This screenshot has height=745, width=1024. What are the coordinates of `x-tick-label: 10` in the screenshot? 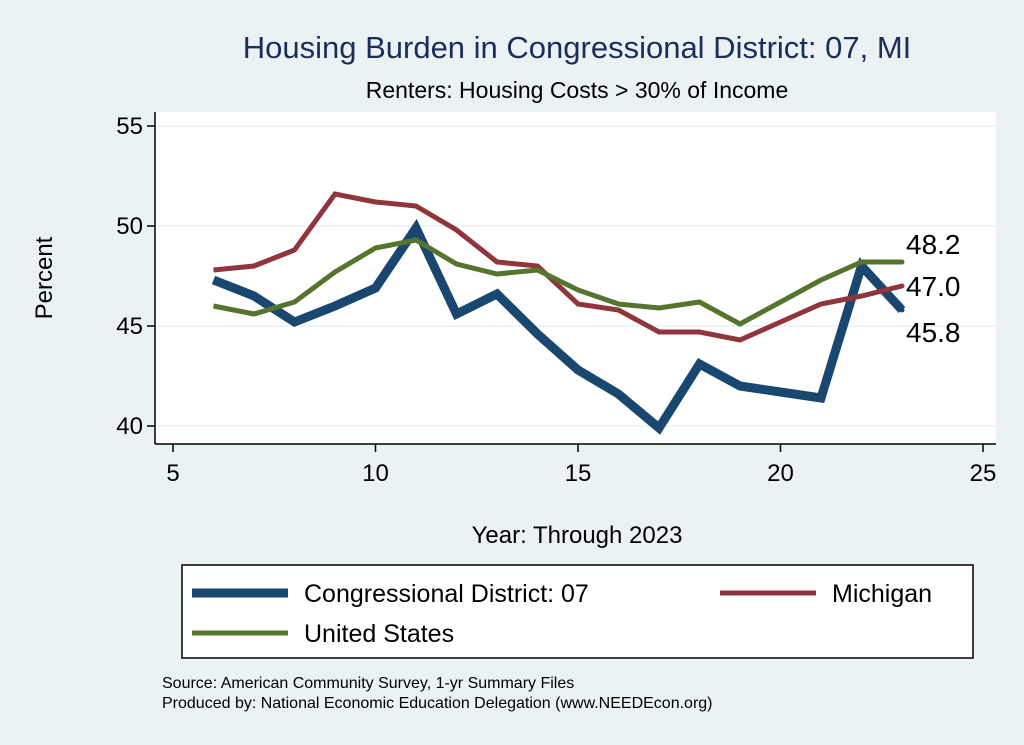 It's located at (375, 473).